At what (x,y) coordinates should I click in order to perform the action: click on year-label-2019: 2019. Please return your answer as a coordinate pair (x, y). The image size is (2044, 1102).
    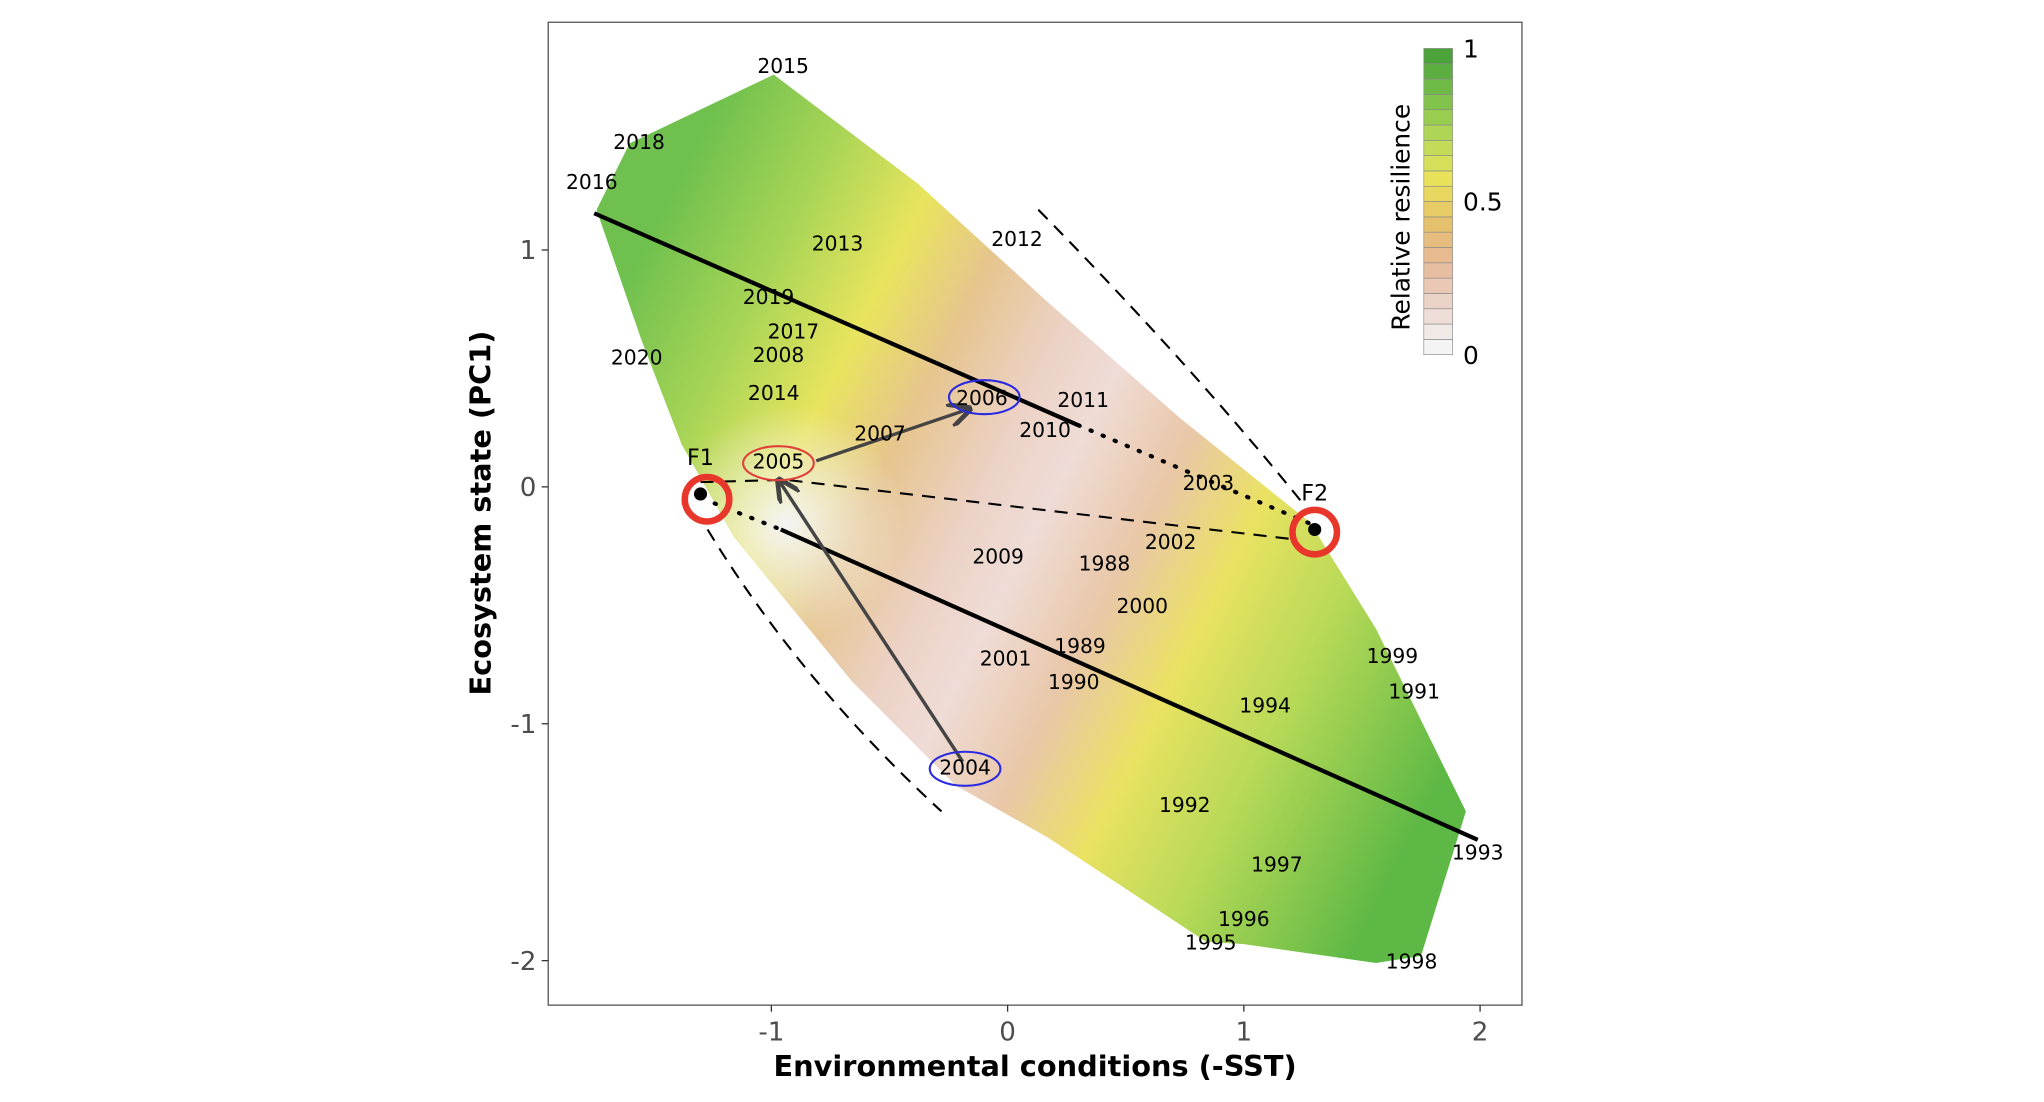
    Looking at the image, I should click on (769, 297).